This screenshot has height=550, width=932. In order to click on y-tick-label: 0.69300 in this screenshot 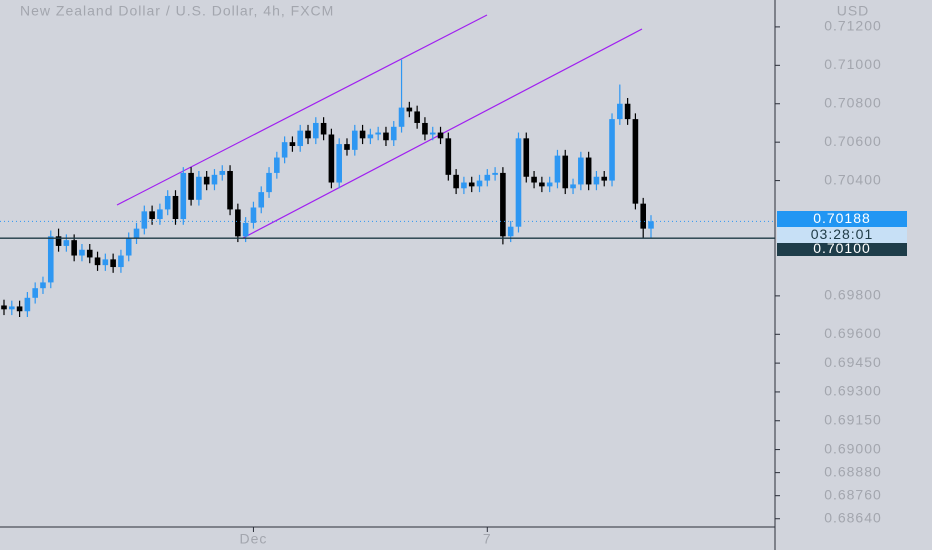, I will do `click(853, 391)`.